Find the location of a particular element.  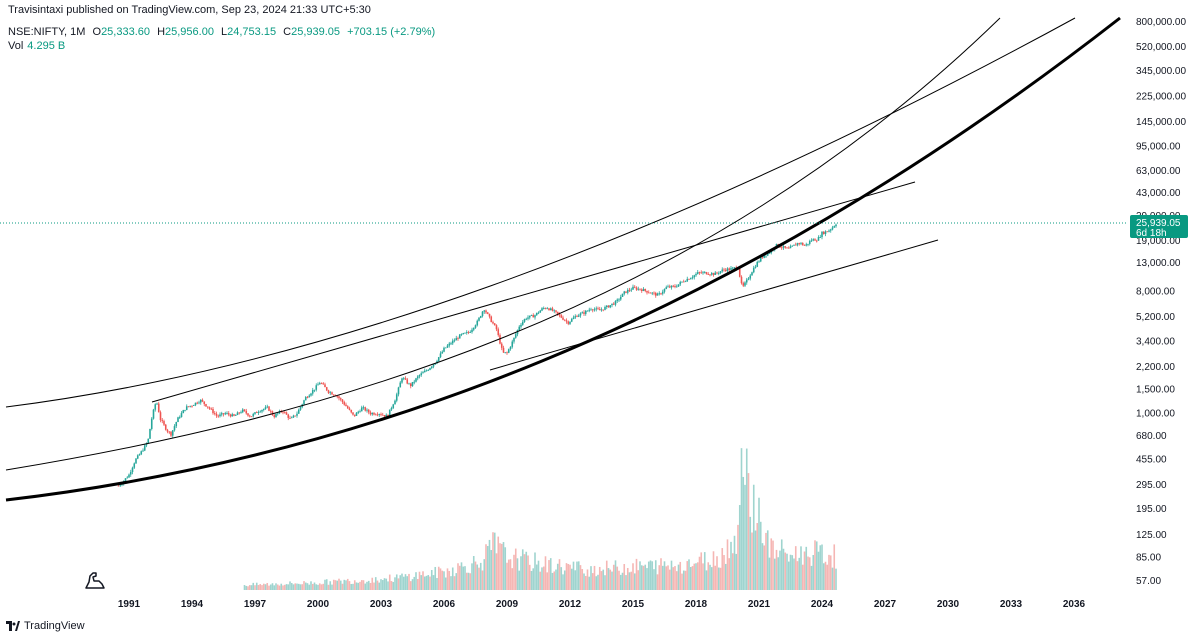

x-tick-label: 2000 is located at coordinates (318, 604).